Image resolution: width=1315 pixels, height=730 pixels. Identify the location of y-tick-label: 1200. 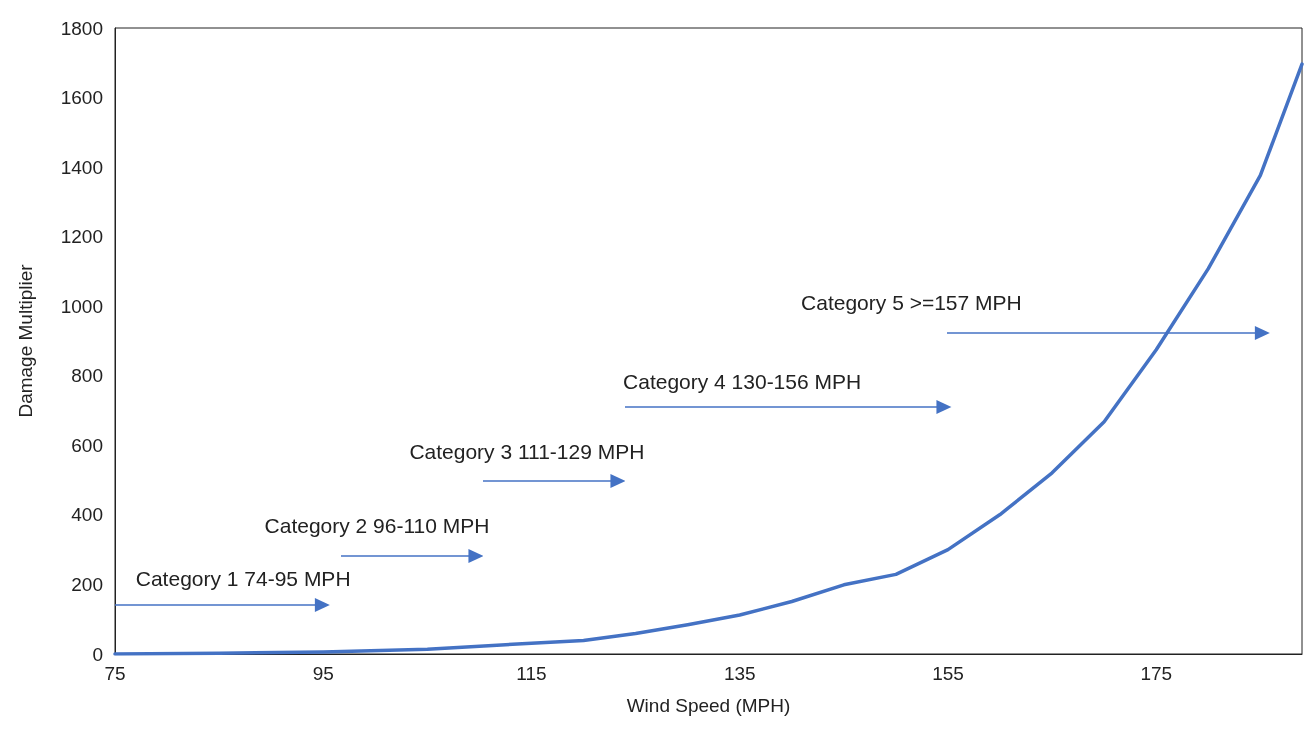
(81, 237).